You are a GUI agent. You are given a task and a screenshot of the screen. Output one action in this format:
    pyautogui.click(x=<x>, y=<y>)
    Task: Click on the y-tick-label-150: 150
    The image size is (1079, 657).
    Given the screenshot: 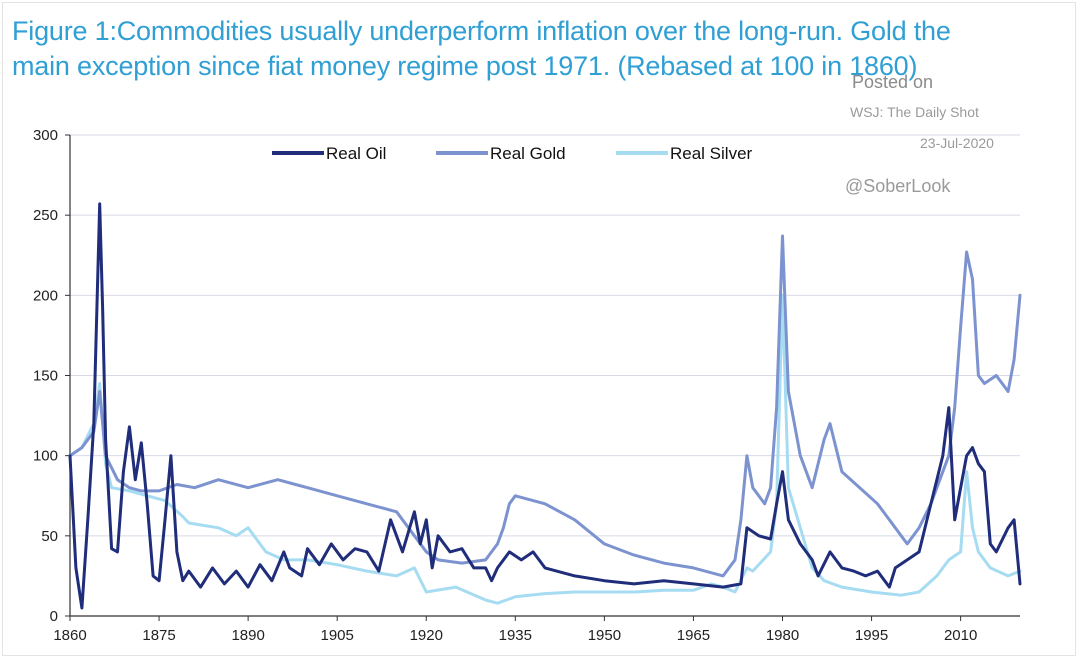 What is the action you would take?
    pyautogui.click(x=45, y=376)
    